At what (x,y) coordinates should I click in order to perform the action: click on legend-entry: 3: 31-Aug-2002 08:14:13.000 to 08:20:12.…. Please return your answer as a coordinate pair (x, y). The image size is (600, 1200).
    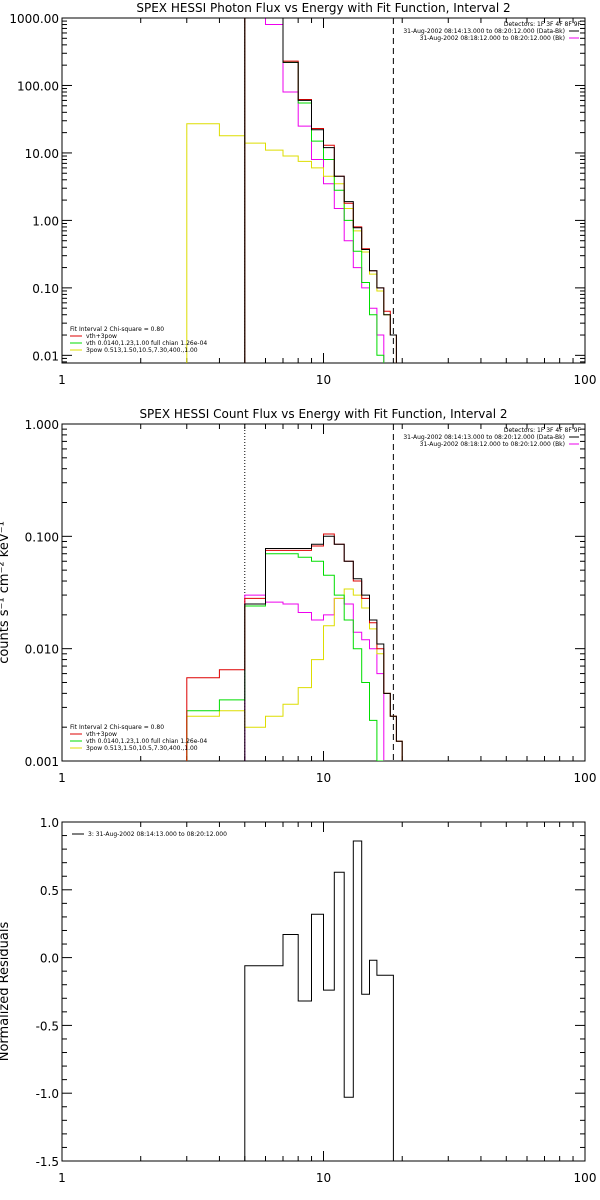
    Looking at the image, I should click on (157, 834).